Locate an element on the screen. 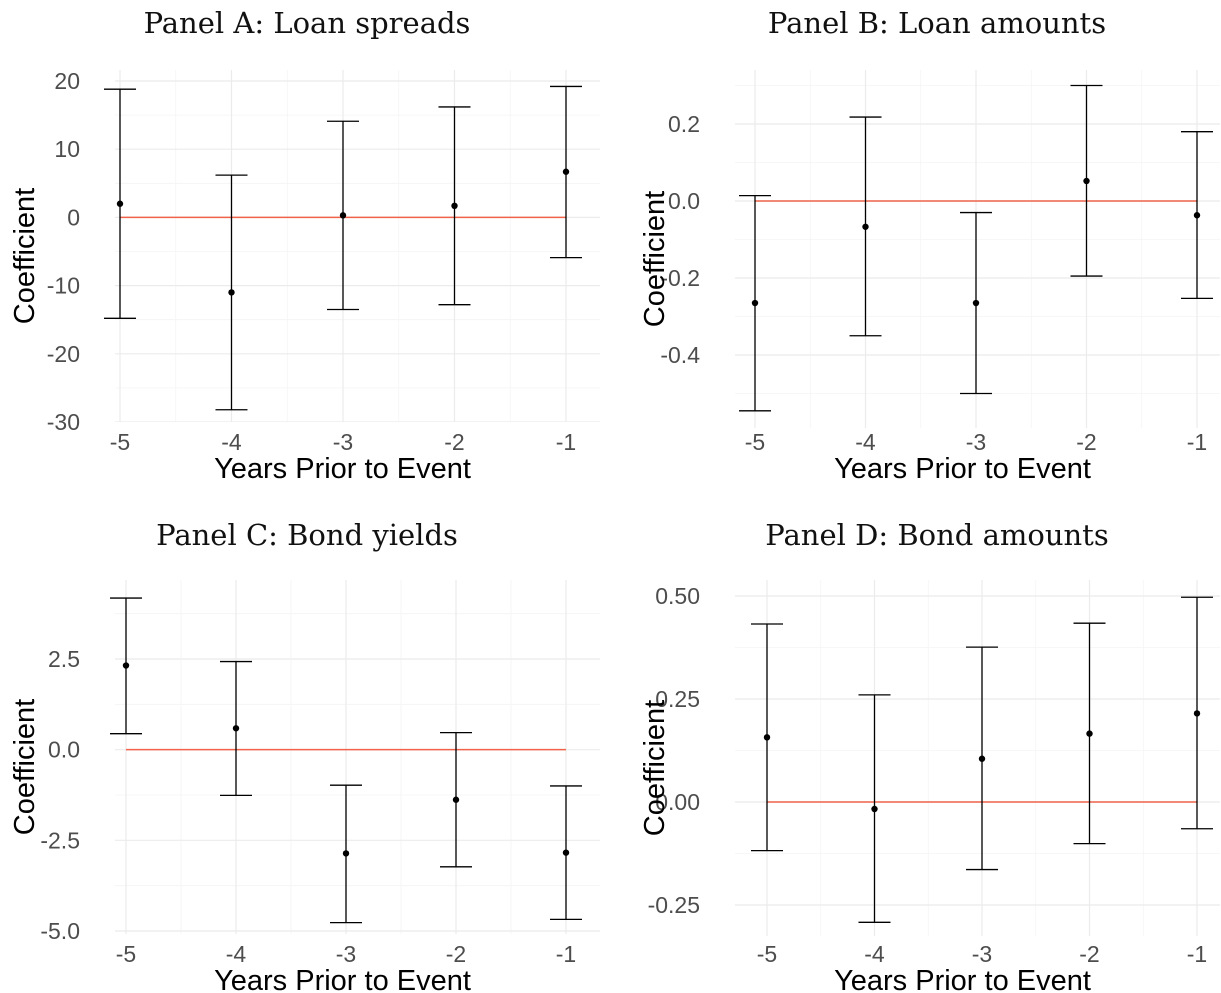 Image resolution: width=1221 pixels, height=993 pixels. panel-title: Panel A: Loan spreads is located at coordinates (307, 23).